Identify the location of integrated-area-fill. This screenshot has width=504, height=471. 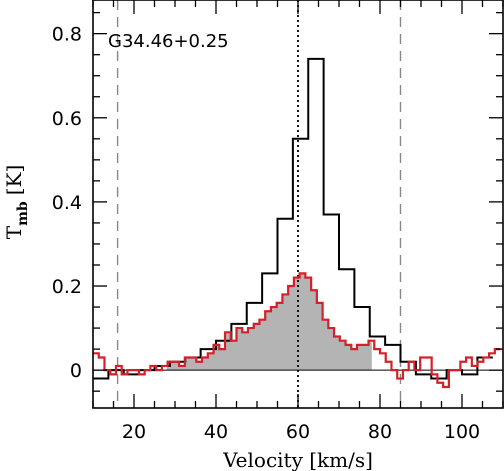
(269, 322).